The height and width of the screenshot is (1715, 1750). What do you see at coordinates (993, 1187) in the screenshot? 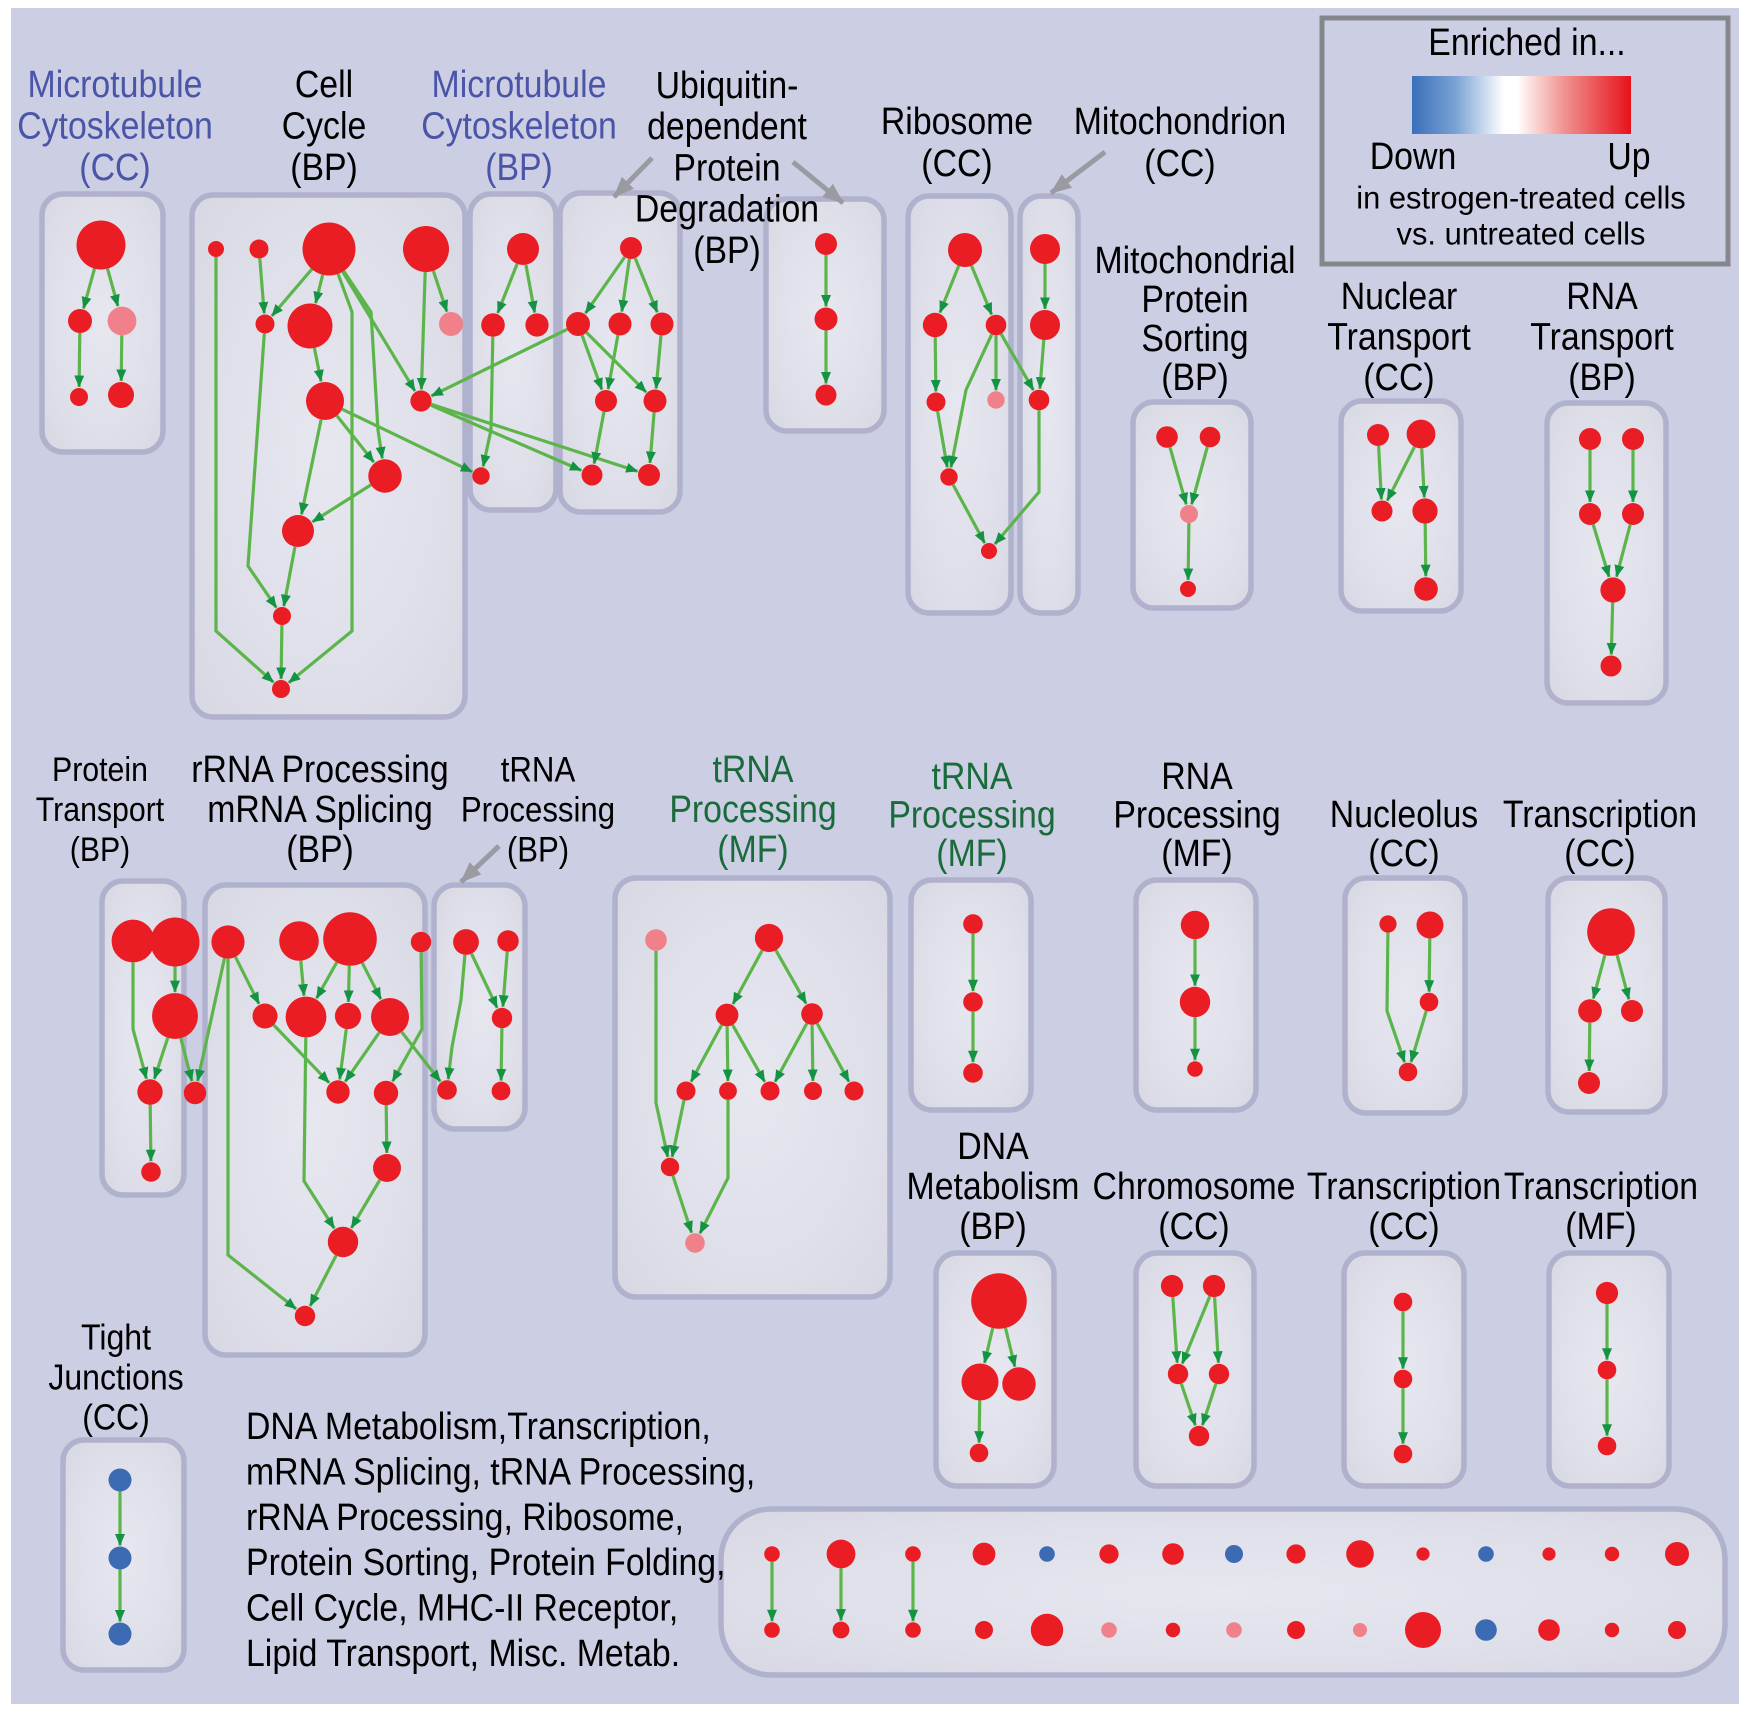
I see `svg-text: Metabolism` at bounding box center [993, 1187].